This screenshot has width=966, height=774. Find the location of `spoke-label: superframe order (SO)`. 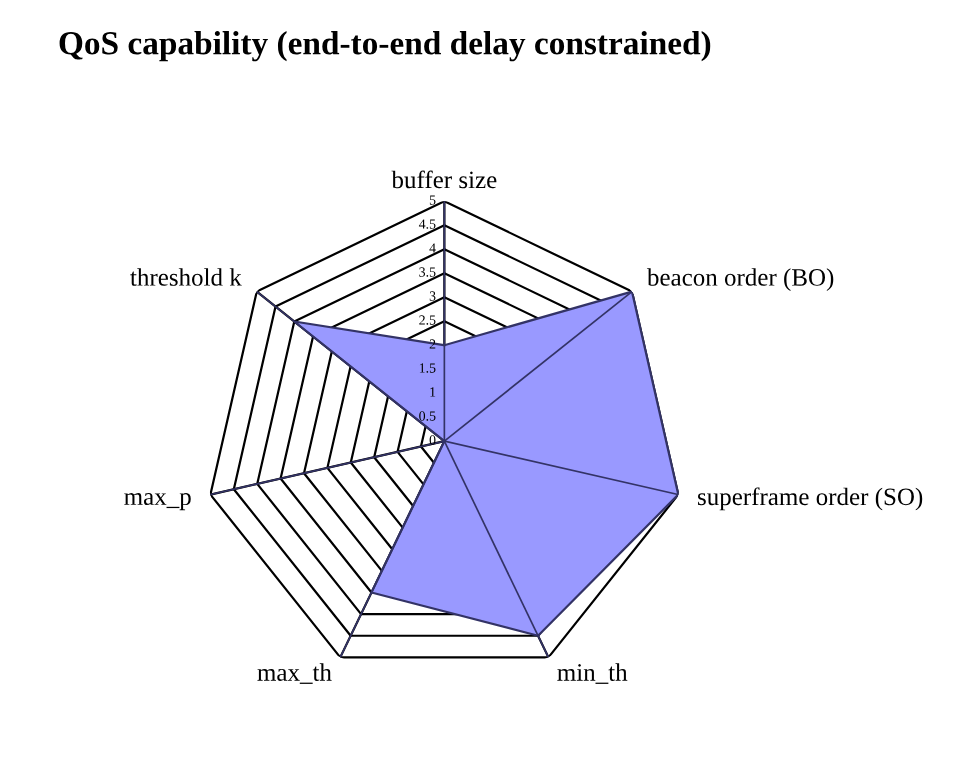

spoke-label: superframe order (SO) is located at coordinates (810, 499).